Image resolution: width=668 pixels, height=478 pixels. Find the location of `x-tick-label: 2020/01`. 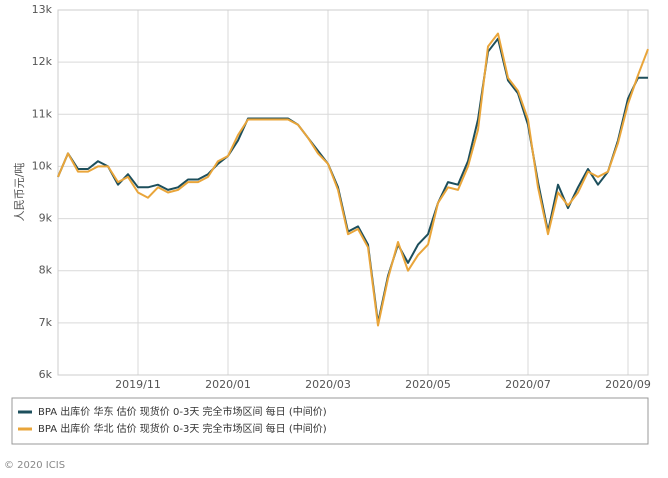

x-tick-label: 2020/01 is located at coordinates (228, 384).